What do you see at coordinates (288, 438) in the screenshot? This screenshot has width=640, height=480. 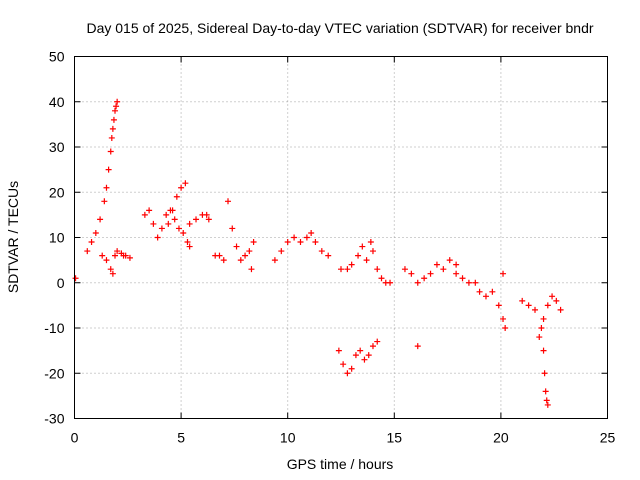 I see `x-tick-label: 10` at bounding box center [288, 438].